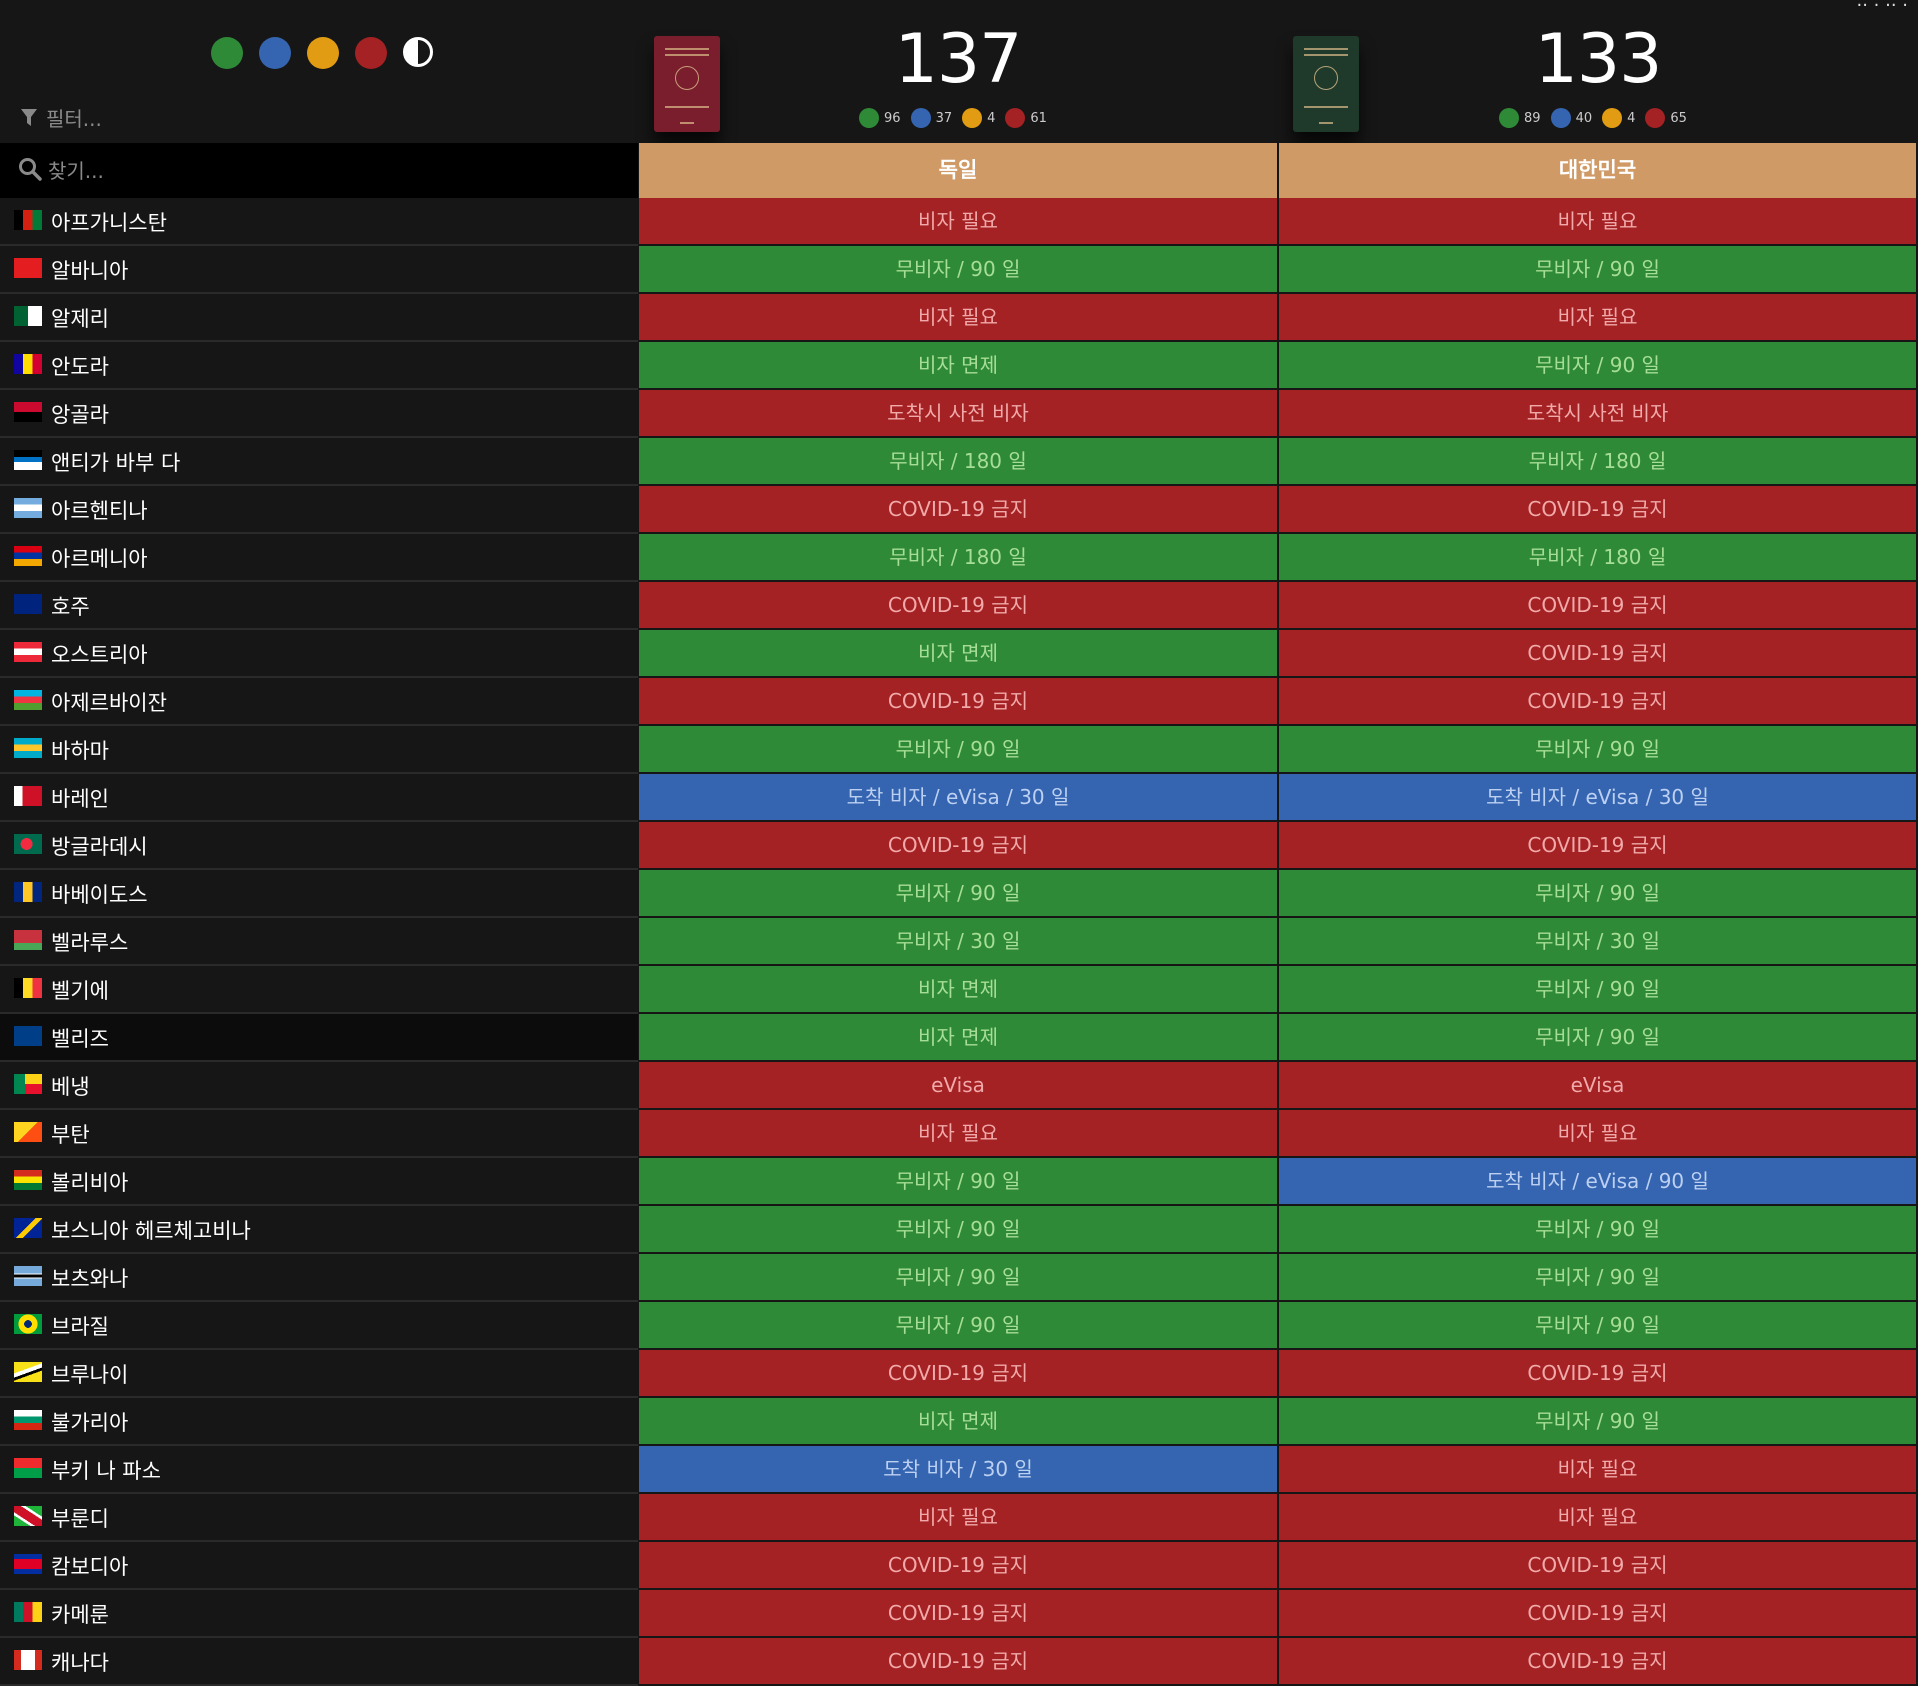  I want to click on country-name-cell: 앙골라, so click(319, 414).